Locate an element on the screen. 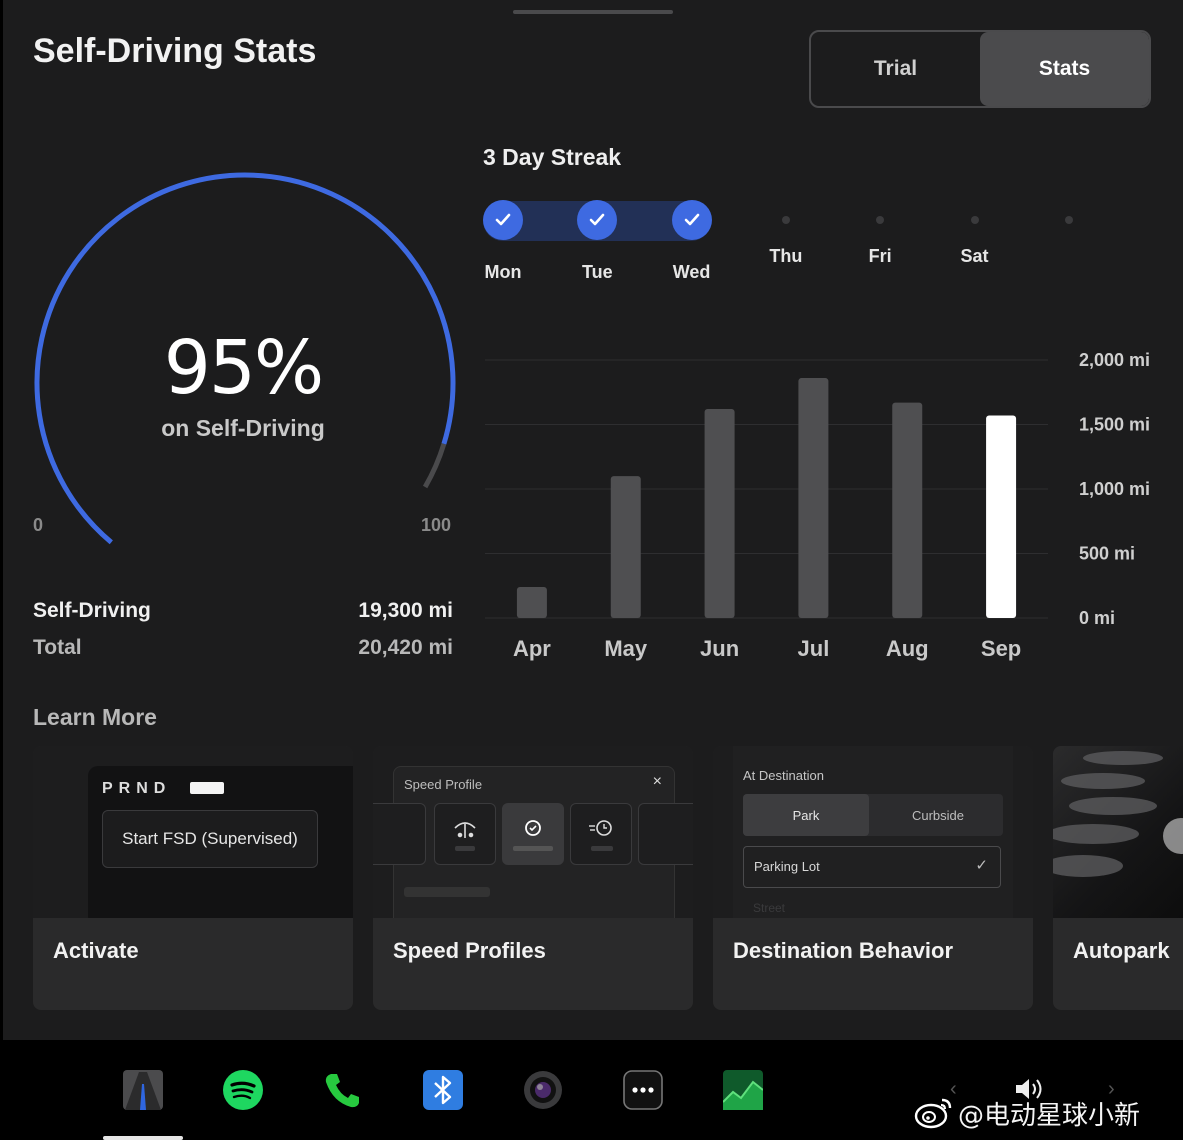  chill-icon is located at coordinates (465, 836).